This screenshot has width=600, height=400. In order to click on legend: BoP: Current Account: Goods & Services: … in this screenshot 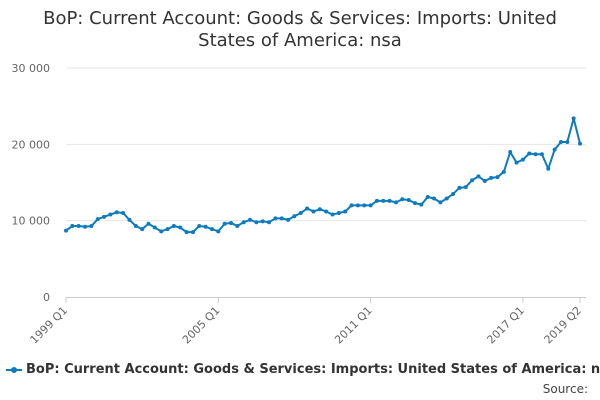, I will do `click(303, 369)`.